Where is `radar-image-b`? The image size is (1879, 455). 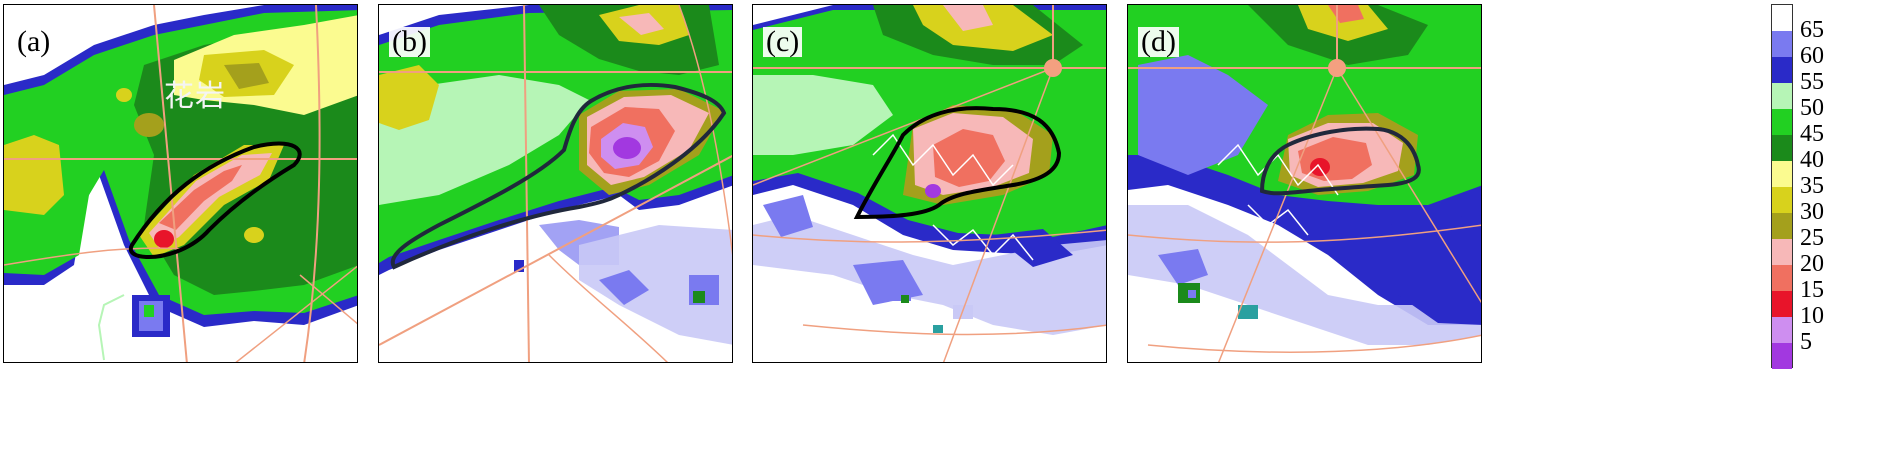 radar-image-b is located at coordinates (555, 183).